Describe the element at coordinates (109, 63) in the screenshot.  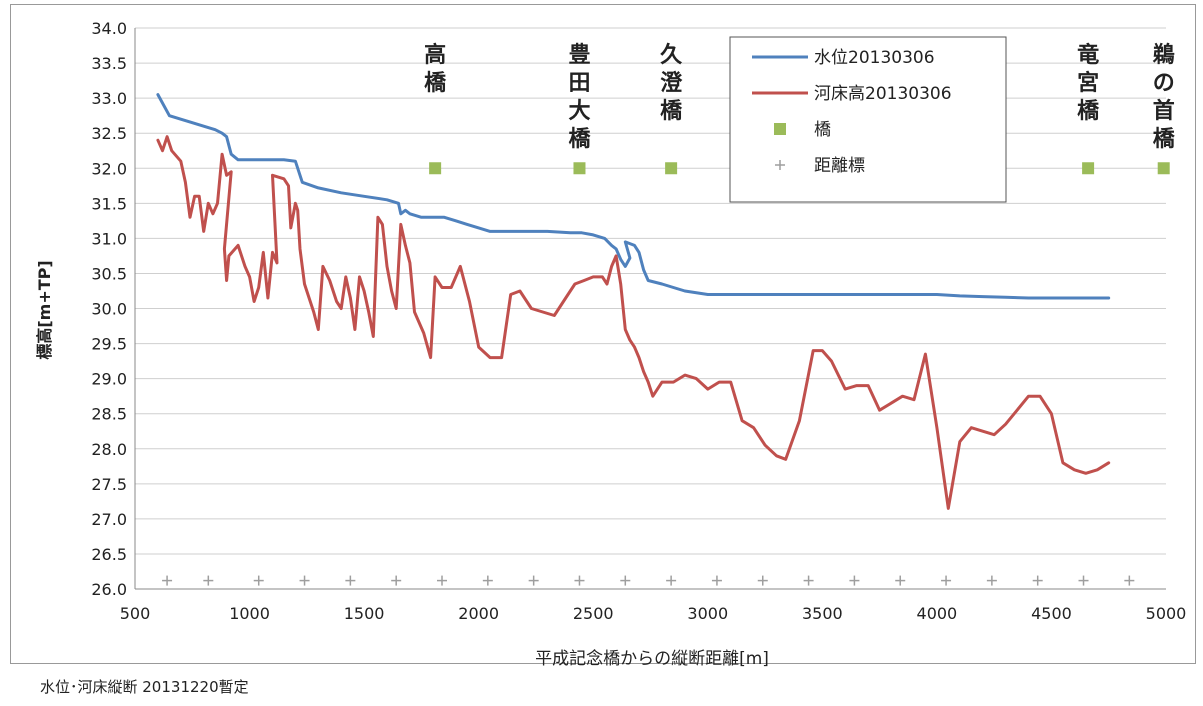
I see `y-tick-label: 33.5` at that location.